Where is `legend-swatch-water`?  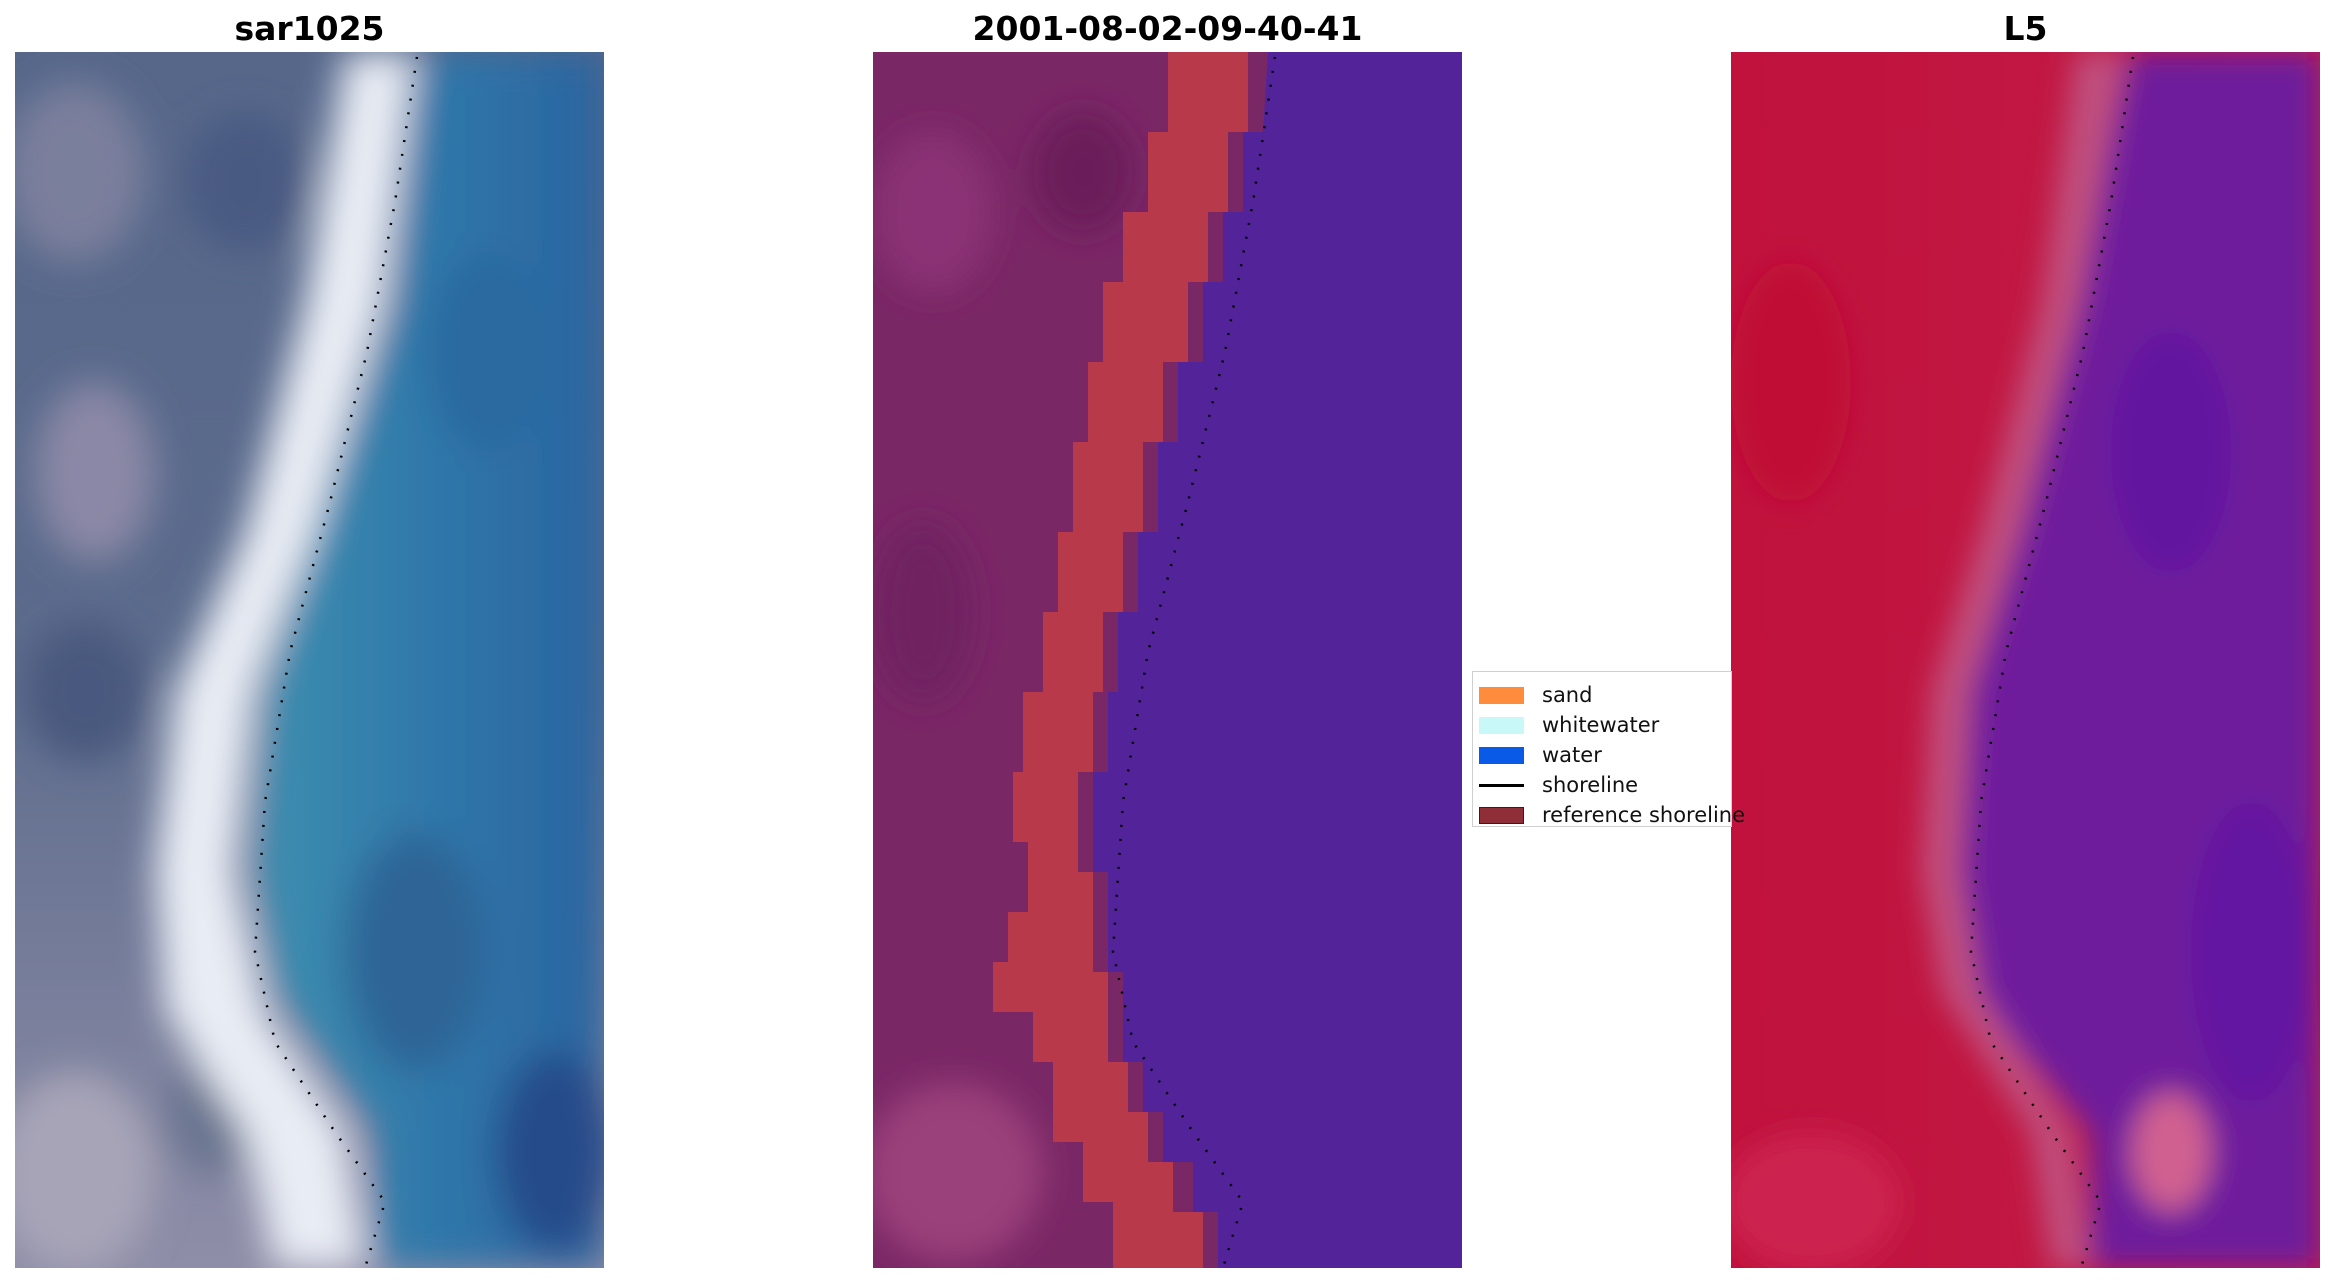
legend-swatch-water is located at coordinates (1501, 755).